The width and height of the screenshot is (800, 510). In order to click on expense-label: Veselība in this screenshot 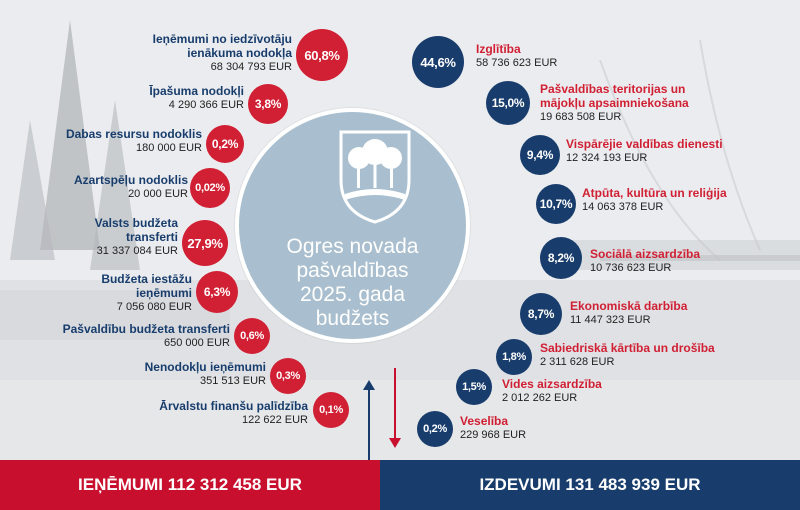, I will do `click(484, 421)`.